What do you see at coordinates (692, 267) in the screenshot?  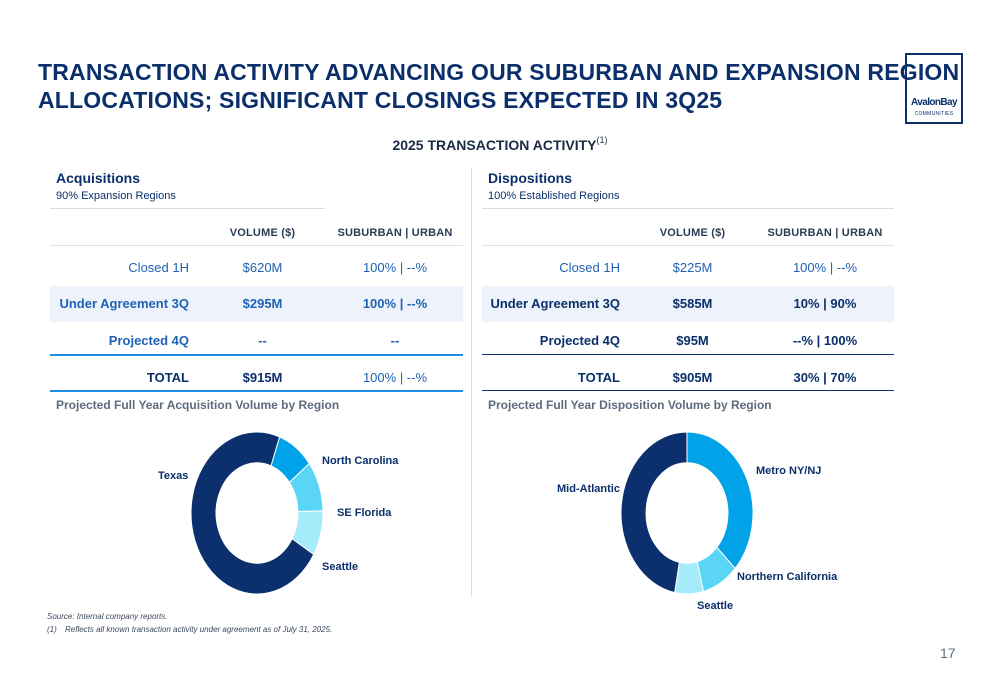 I see `row-volume: $225M` at bounding box center [692, 267].